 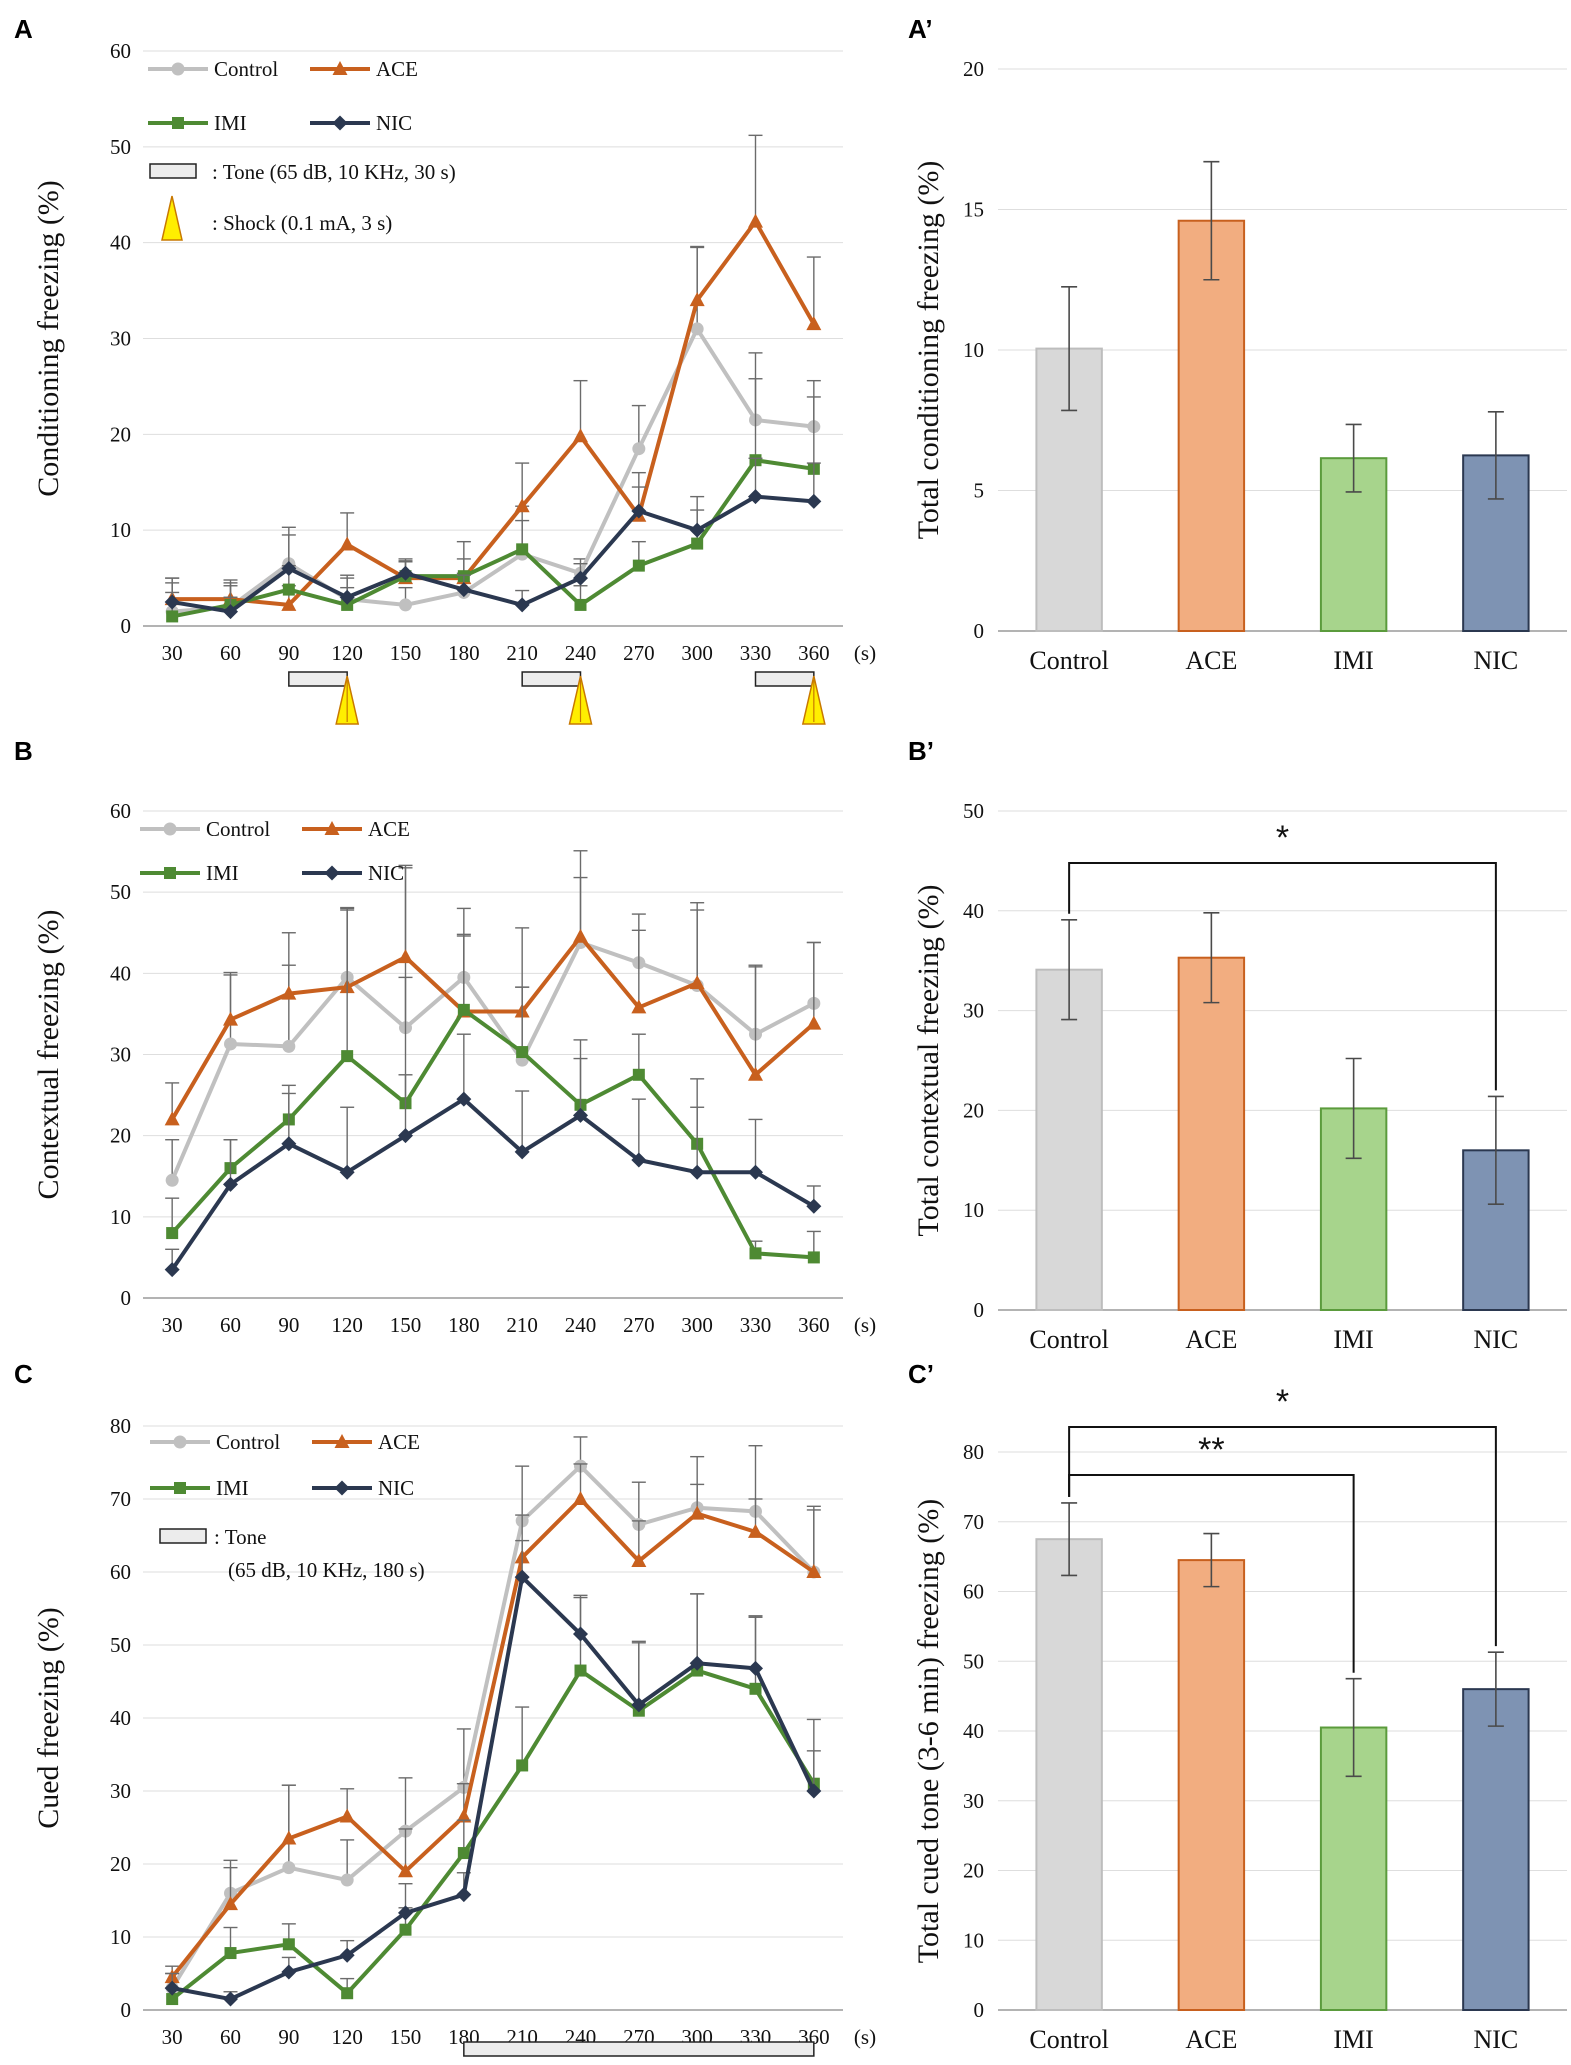 I want to click on shock-legend-icon, so click(x=172, y=218).